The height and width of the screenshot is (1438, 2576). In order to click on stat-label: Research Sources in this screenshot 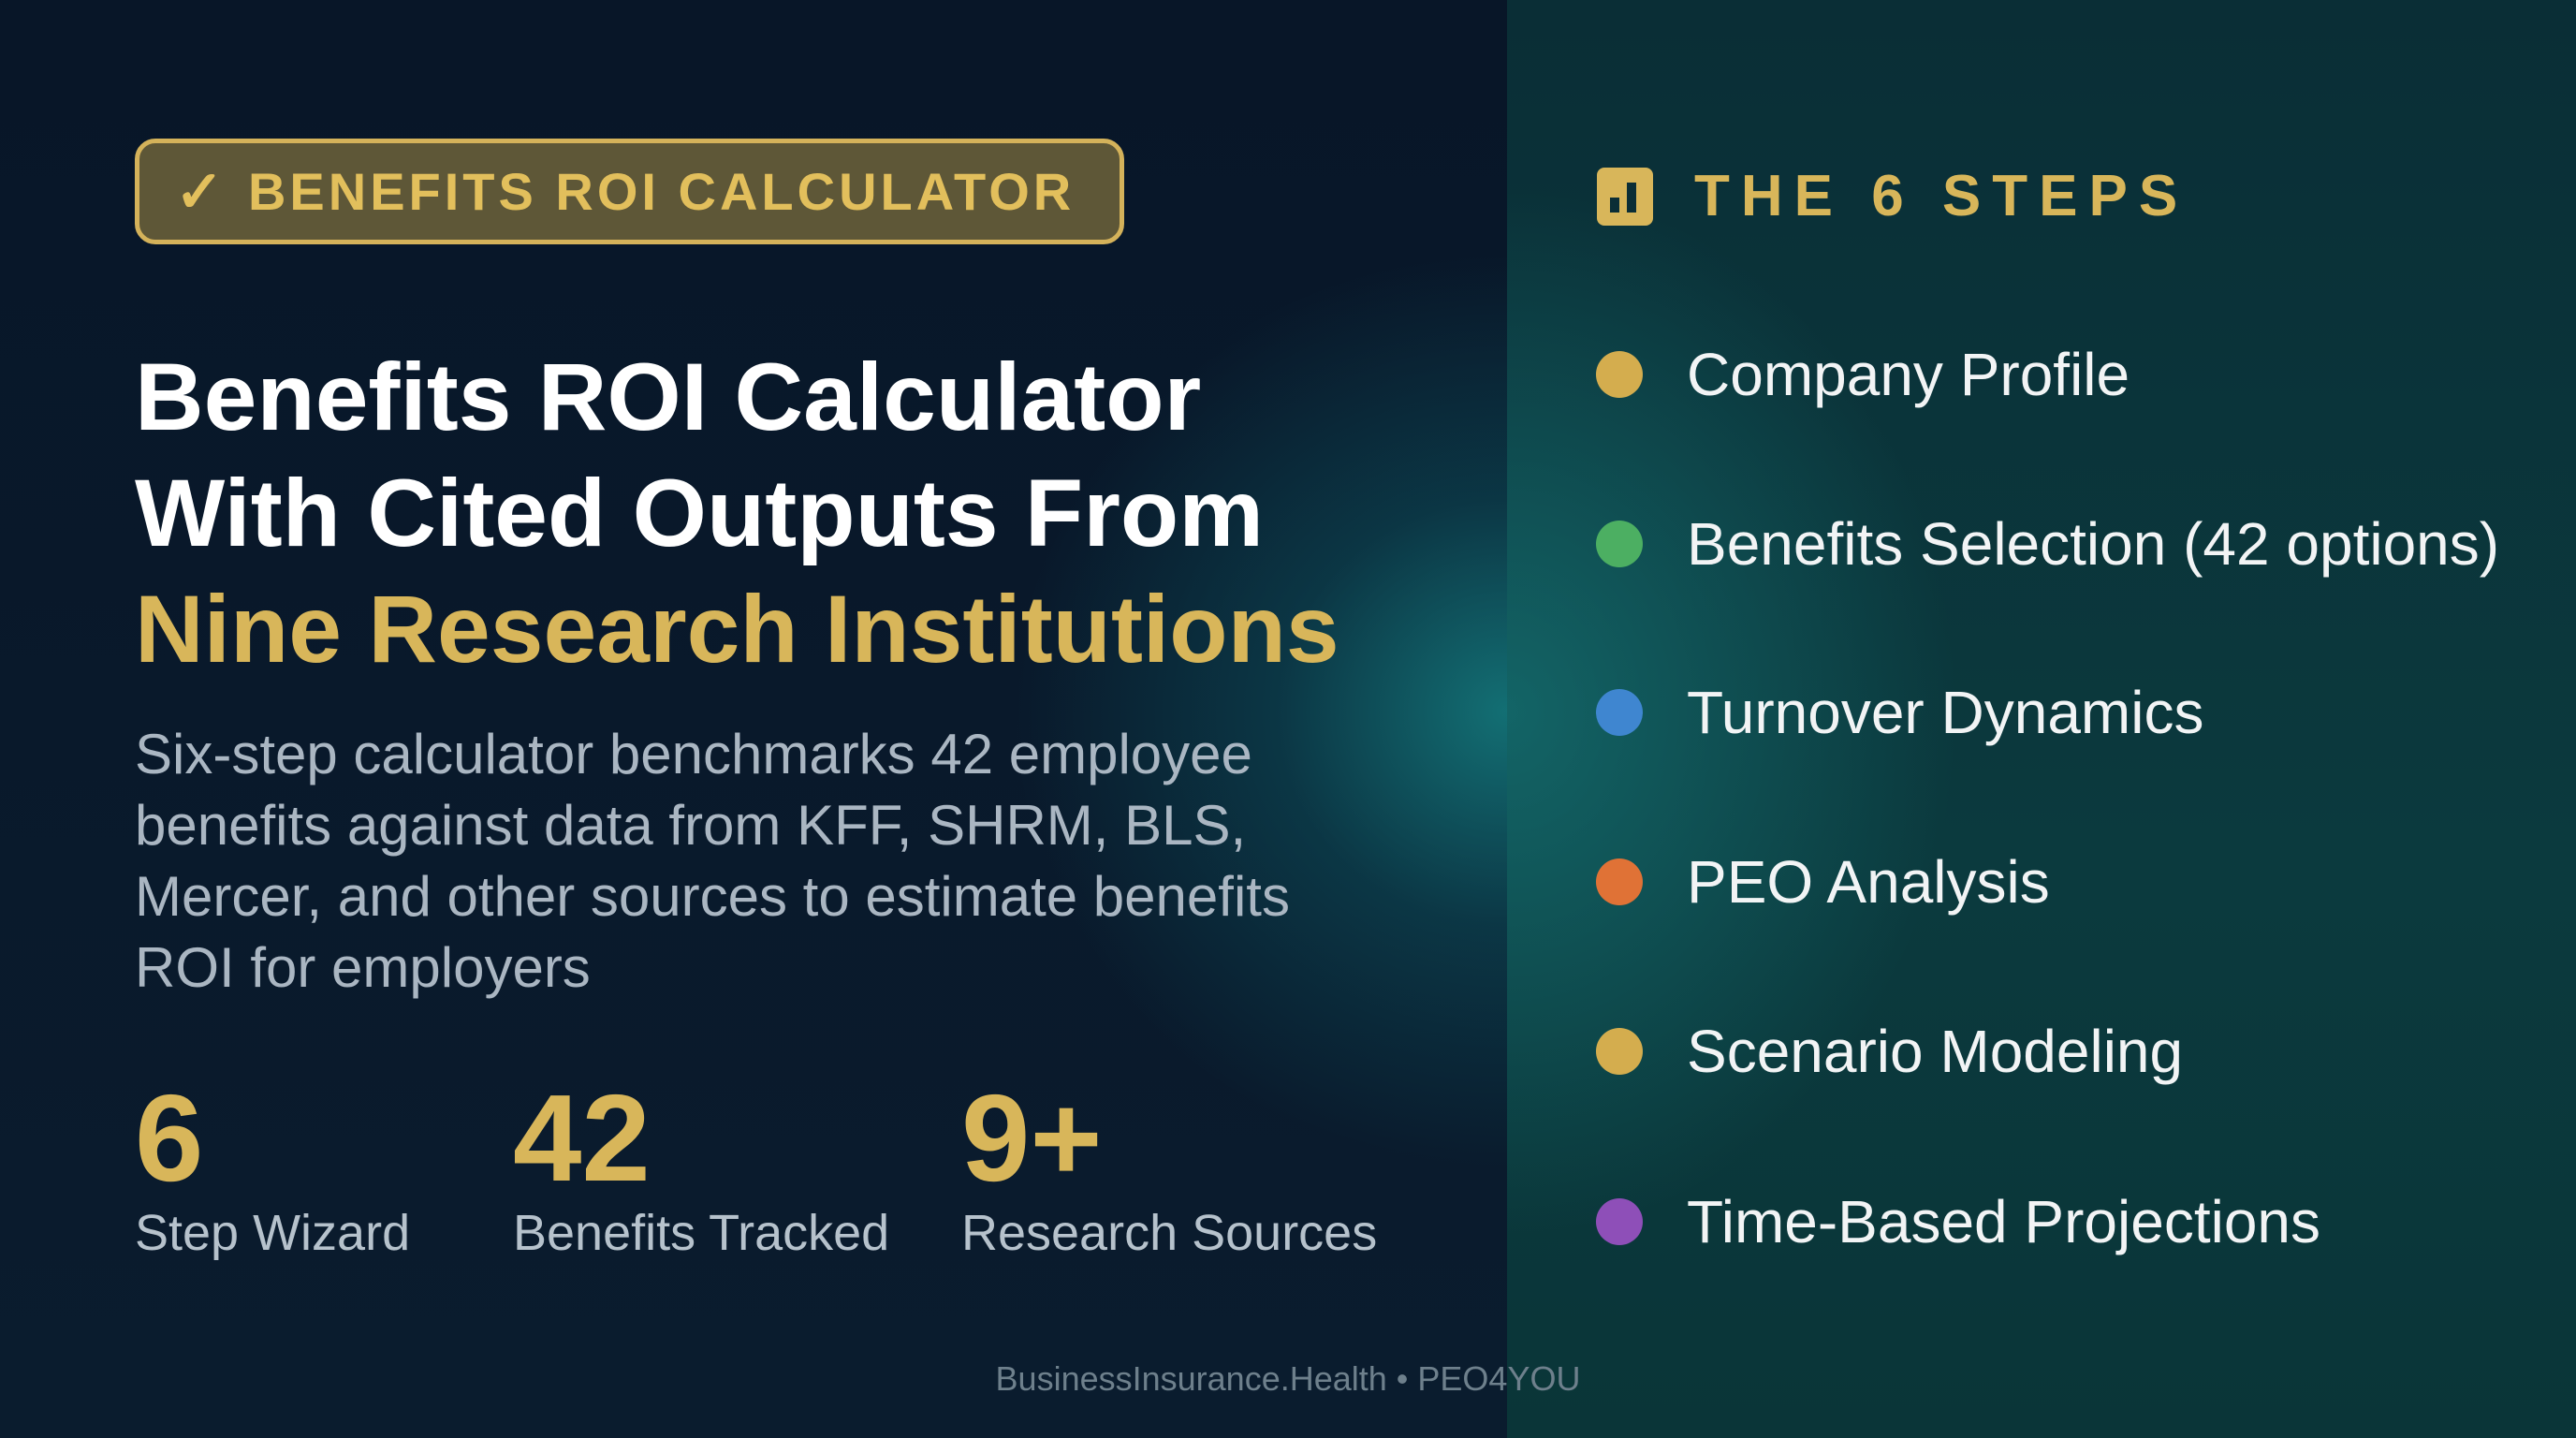, I will do `click(1169, 1233)`.